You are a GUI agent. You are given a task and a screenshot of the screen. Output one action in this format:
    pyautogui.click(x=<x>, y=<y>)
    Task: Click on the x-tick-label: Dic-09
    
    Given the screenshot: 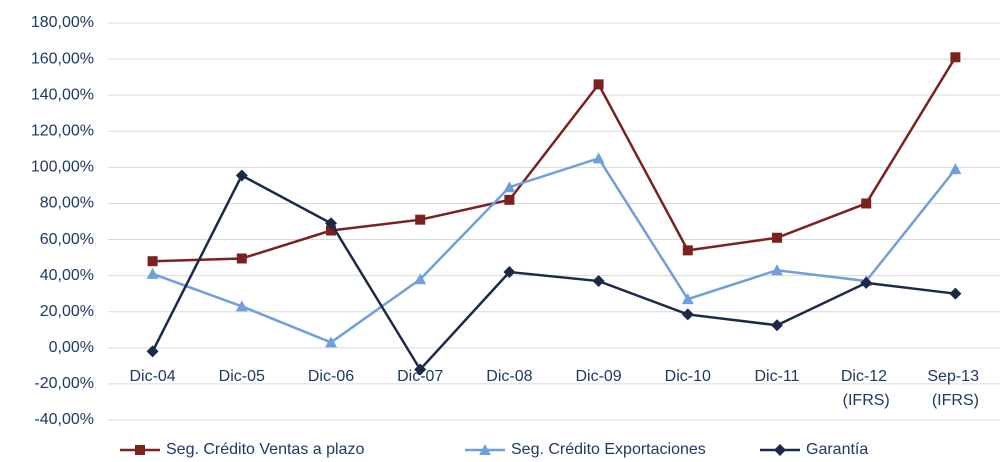 What is the action you would take?
    pyautogui.click(x=598, y=376)
    